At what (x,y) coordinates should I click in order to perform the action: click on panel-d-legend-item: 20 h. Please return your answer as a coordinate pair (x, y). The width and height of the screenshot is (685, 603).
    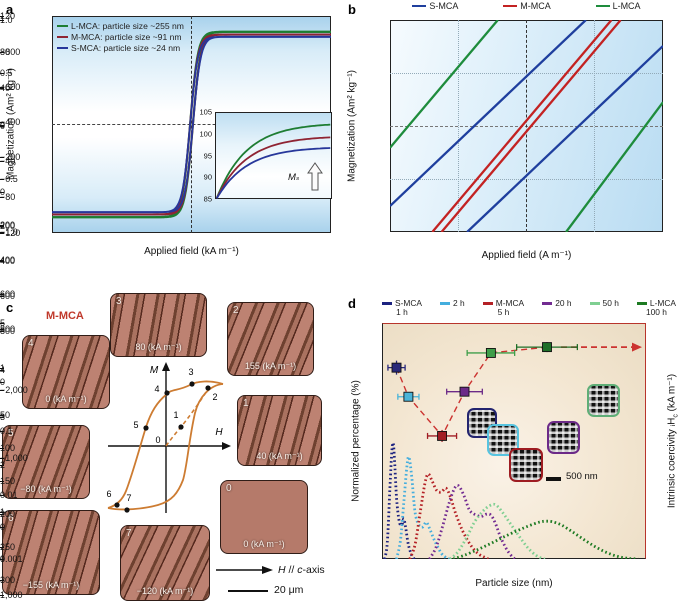
    Looking at the image, I should click on (557, 308).